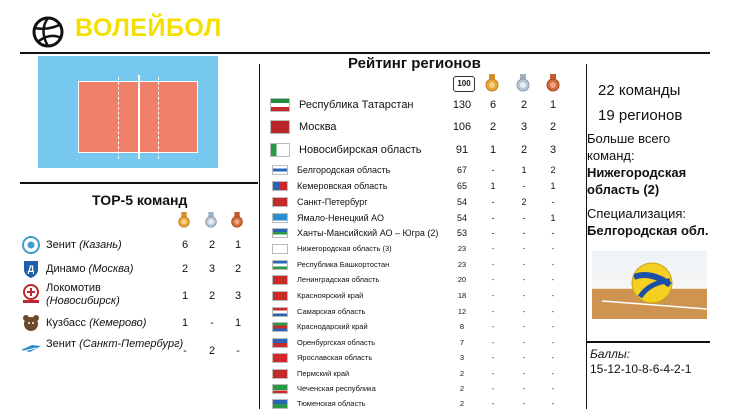 The height and width of the screenshot is (411, 730). Describe the element at coordinates (430, 299) in the screenshot. I see `region-row: Красноярский край 18 - - -` at that location.